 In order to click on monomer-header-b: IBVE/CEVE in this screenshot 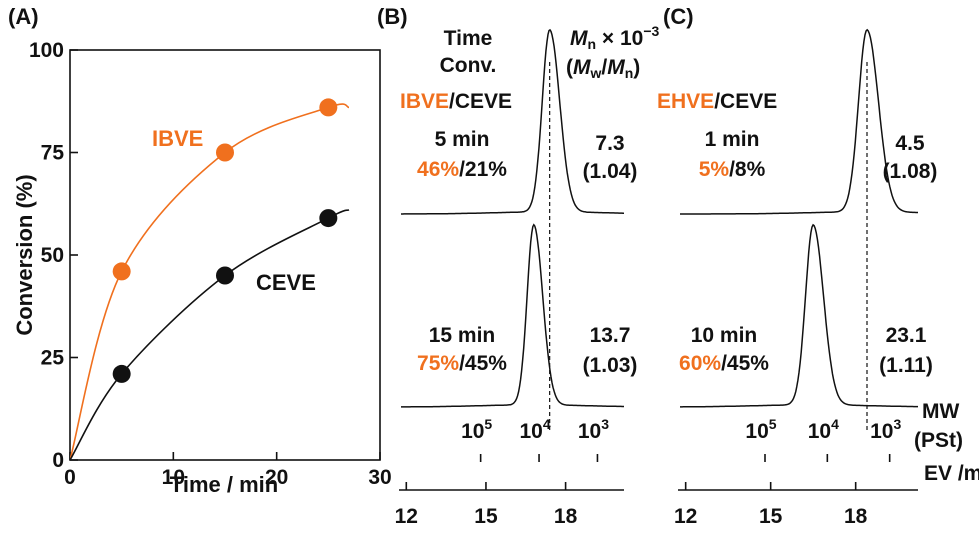, I will do `click(456, 101)`.